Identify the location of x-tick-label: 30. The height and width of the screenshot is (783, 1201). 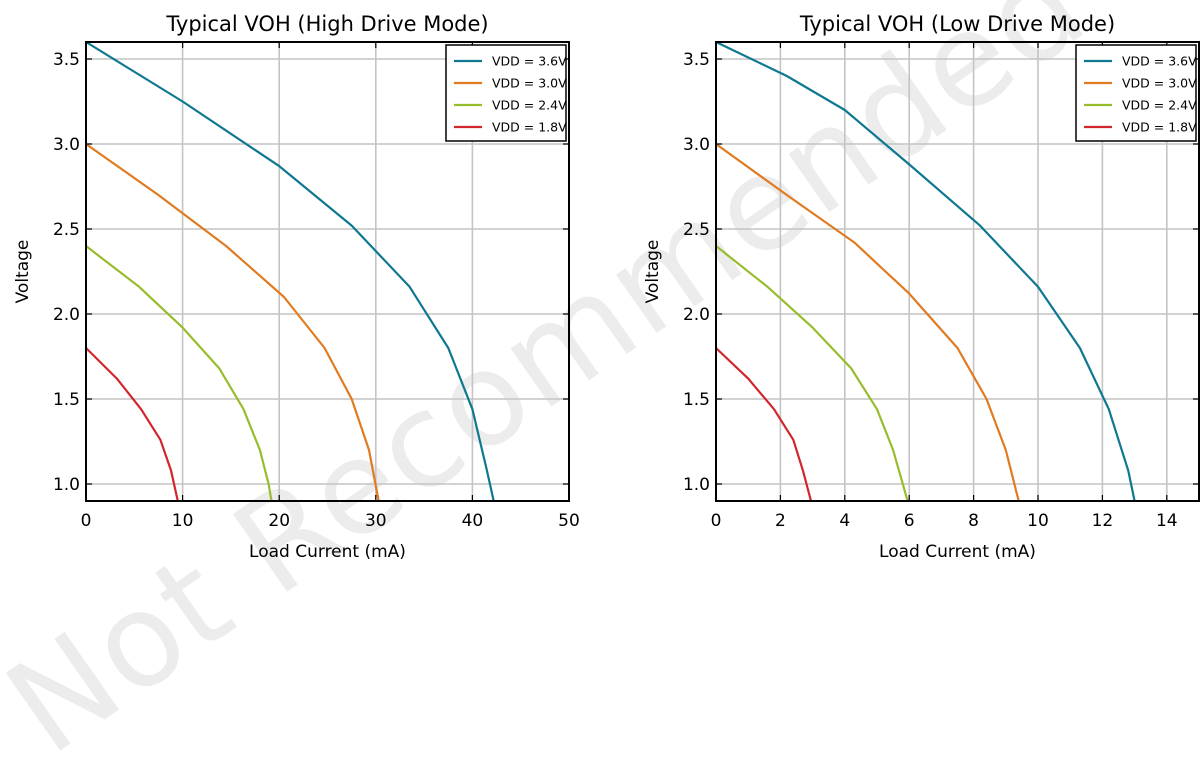
(376, 521).